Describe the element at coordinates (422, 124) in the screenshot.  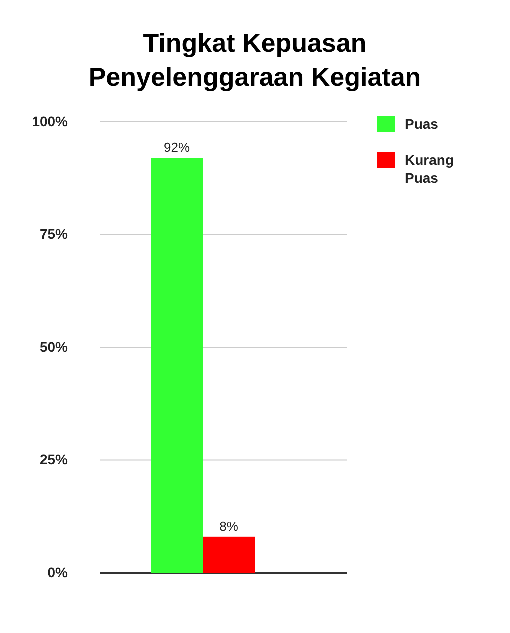
I see `legend-label: Puas` at that location.